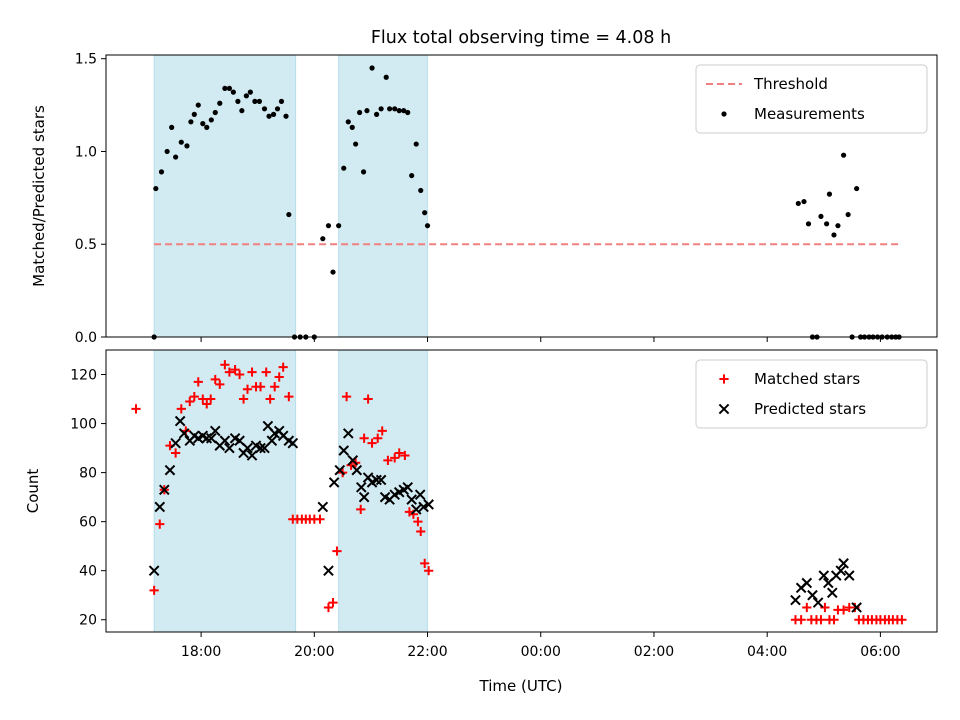  Describe the element at coordinates (811, 394) in the screenshot. I see `legend: Matched stars Predicted stars` at that location.